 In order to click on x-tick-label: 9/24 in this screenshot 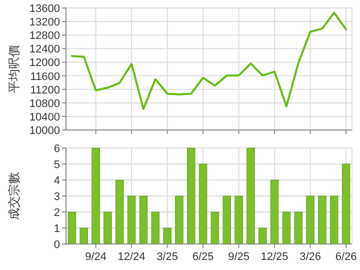, I will do `click(96, 257)`.